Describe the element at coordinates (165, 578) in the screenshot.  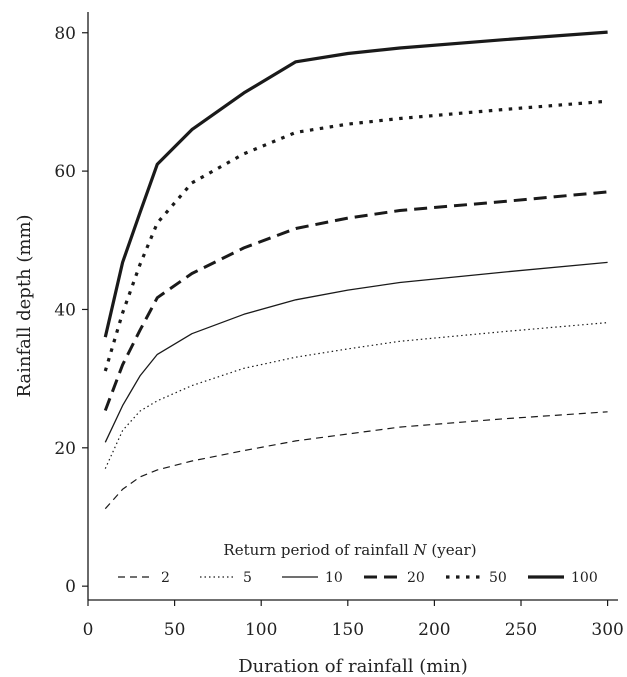
I see `legend-label-2: 2` at that location.